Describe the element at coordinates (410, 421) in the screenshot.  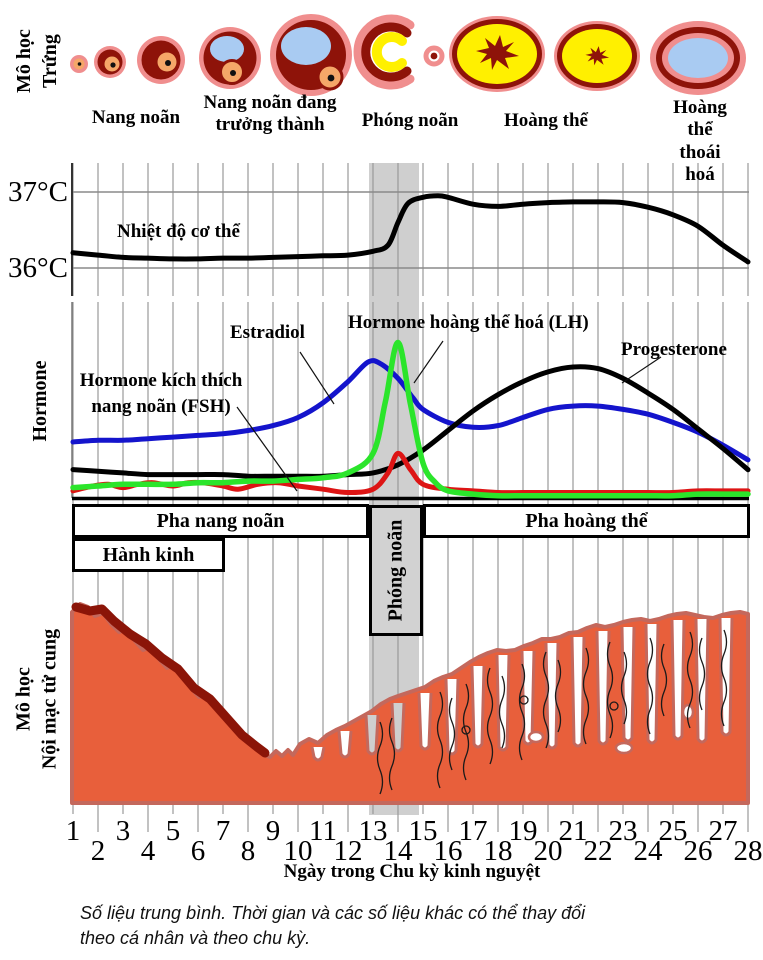
I see `progesterone-curve` at that location.